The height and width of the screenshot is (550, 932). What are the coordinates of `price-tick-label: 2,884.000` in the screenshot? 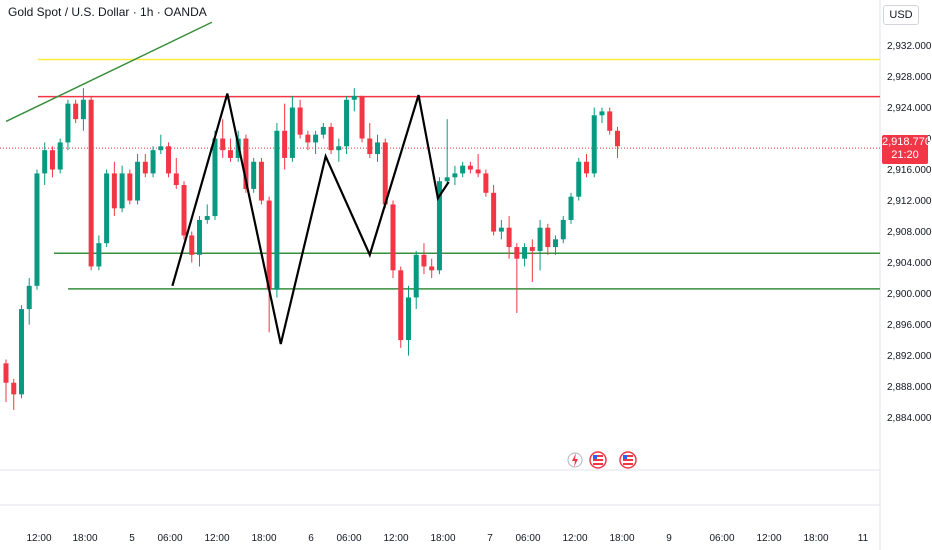 It's located at (909, 418).